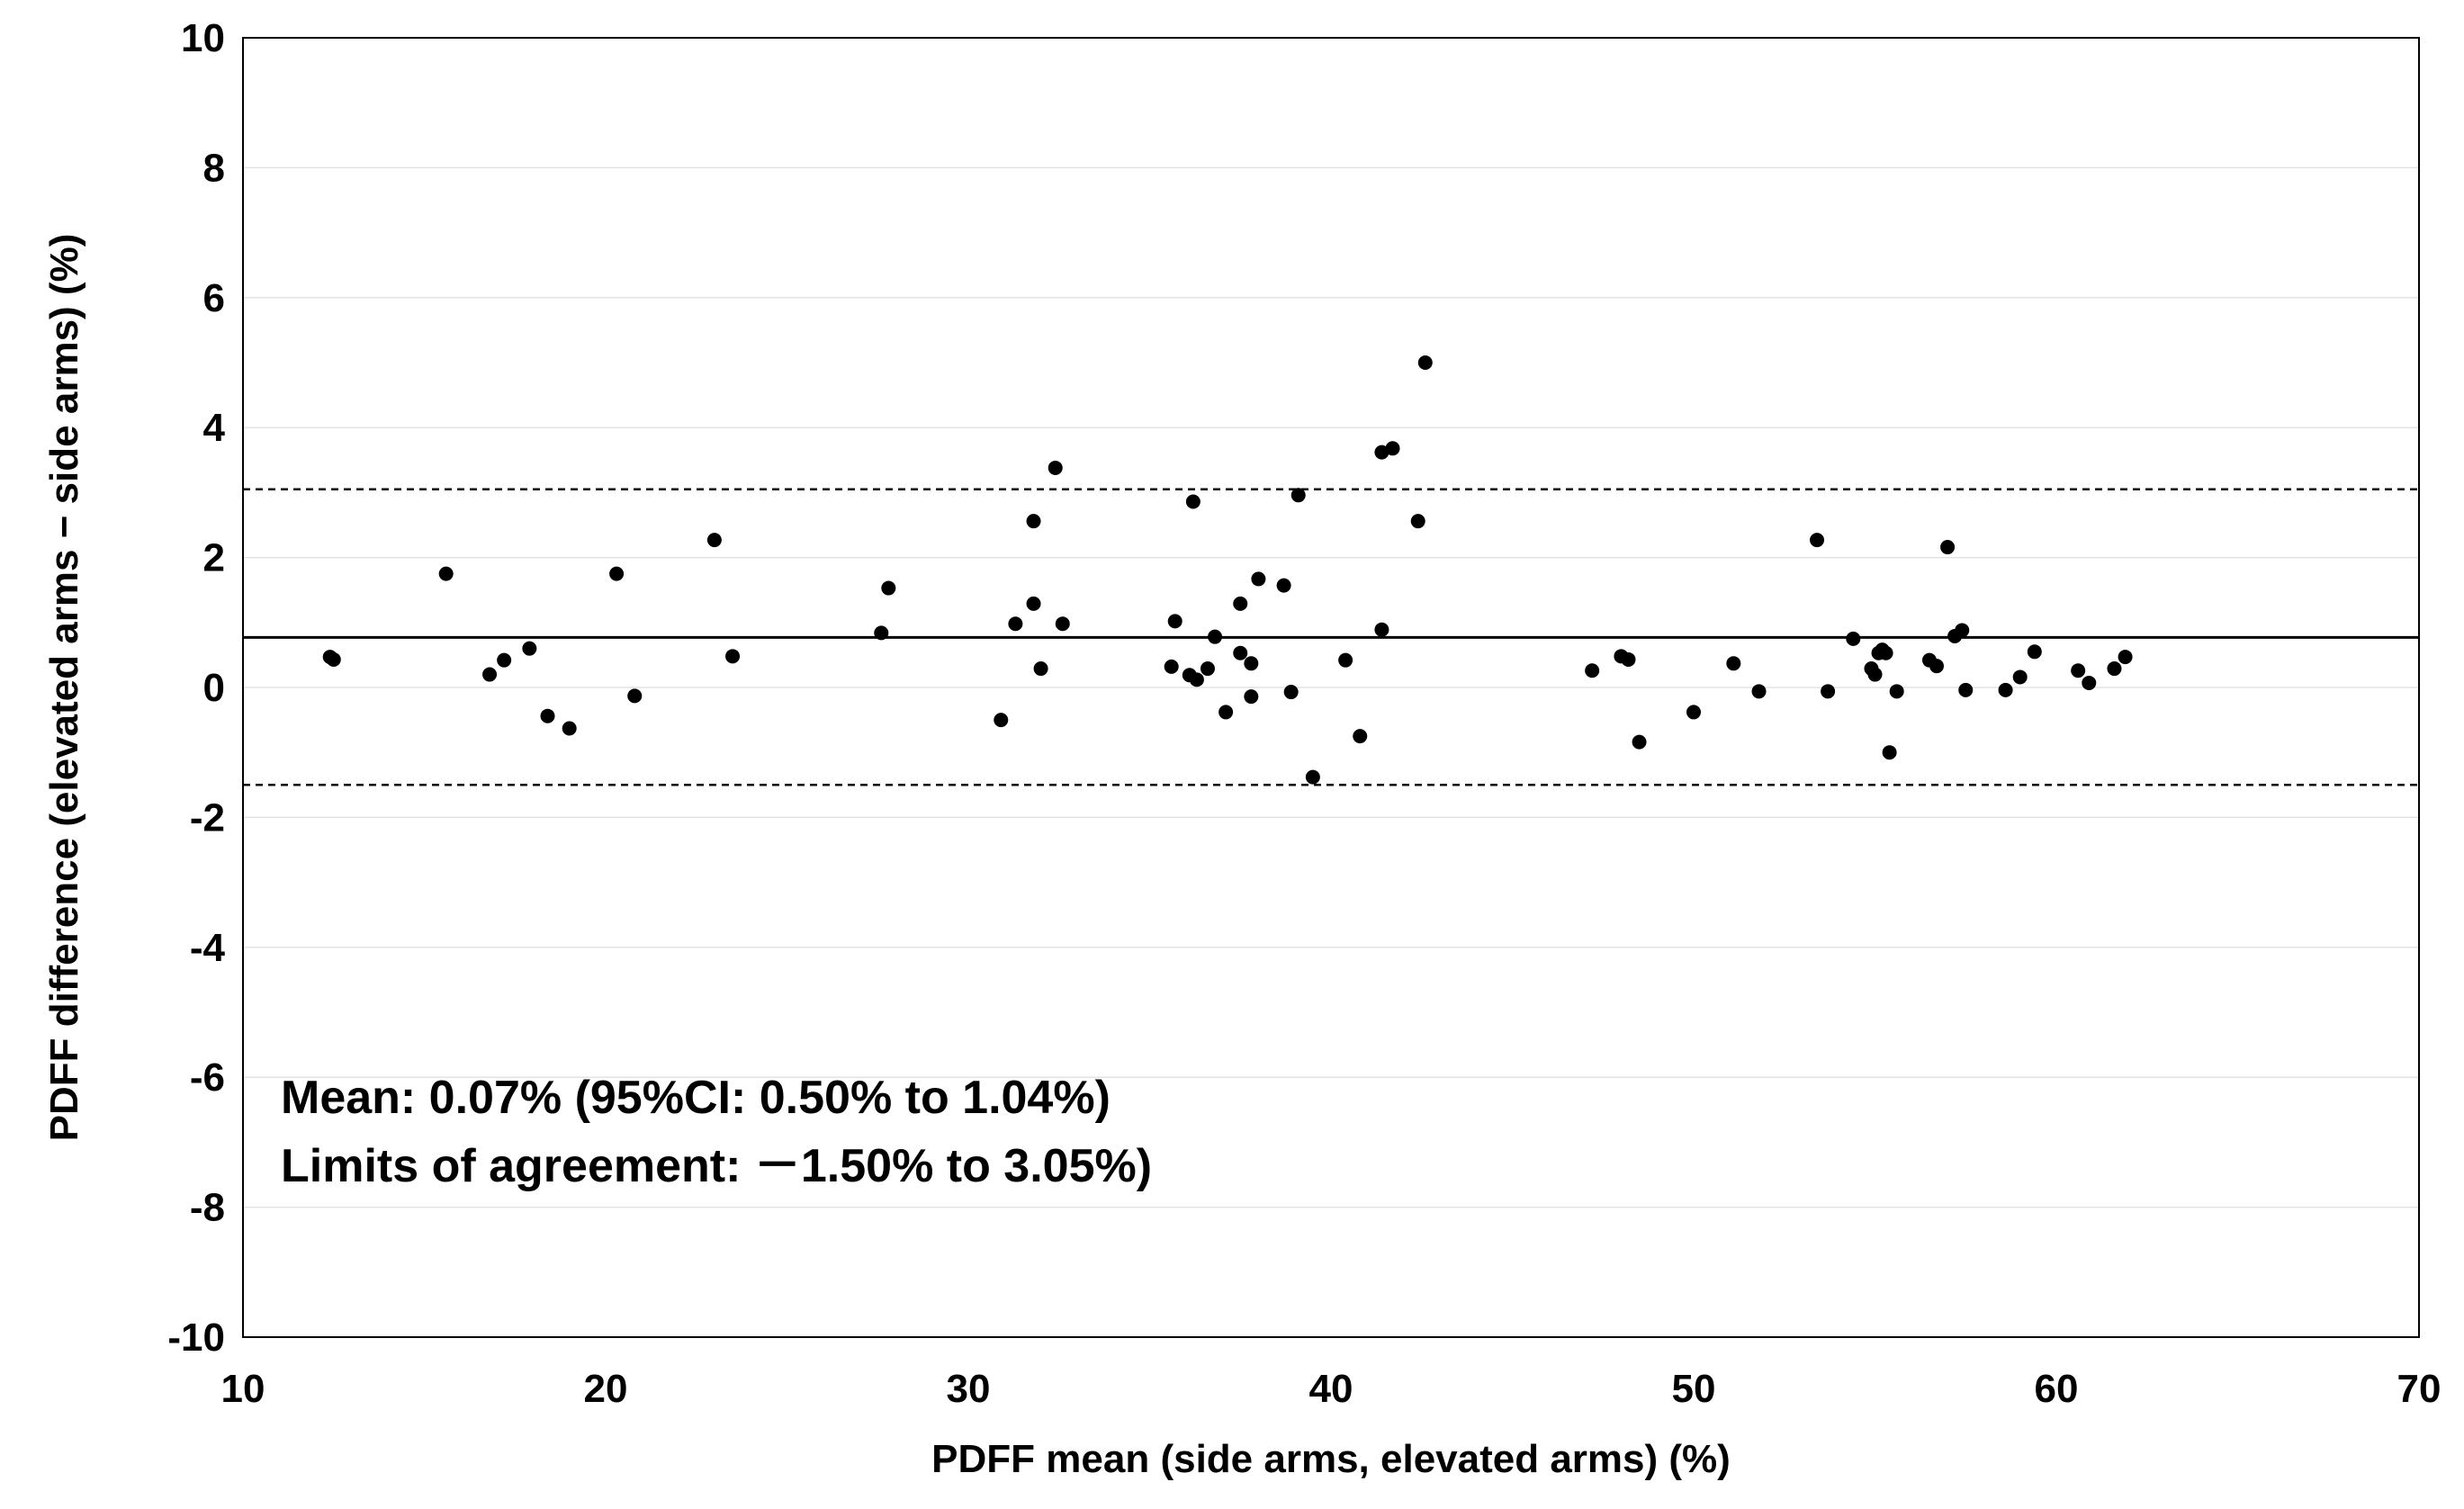 This screenshot has height=1509, width=2464. Describe the element at coordinates (214, 688) in the screenshot. I see `y-tick-label: 0` at that location.